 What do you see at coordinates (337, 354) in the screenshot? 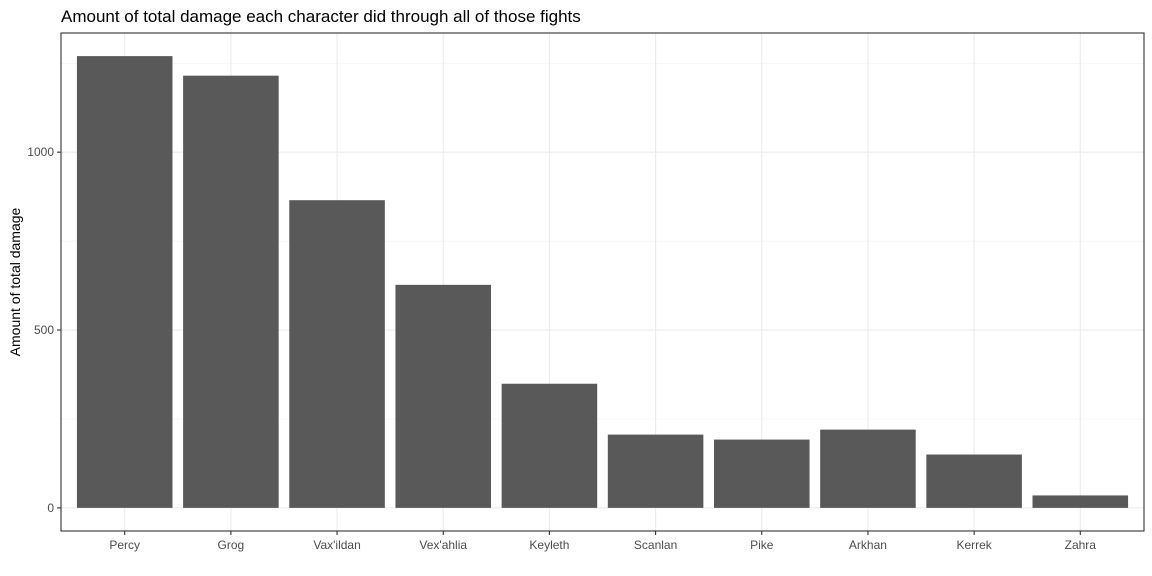
I see `bar-vax-ildan` at bounding box center [337, 354].